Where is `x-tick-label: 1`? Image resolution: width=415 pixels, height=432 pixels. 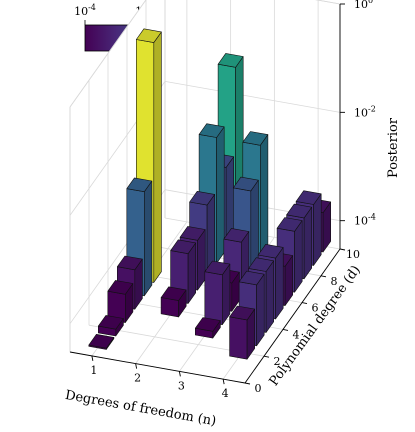 x-tick-label: 1 is located at coordinates (93, 370).